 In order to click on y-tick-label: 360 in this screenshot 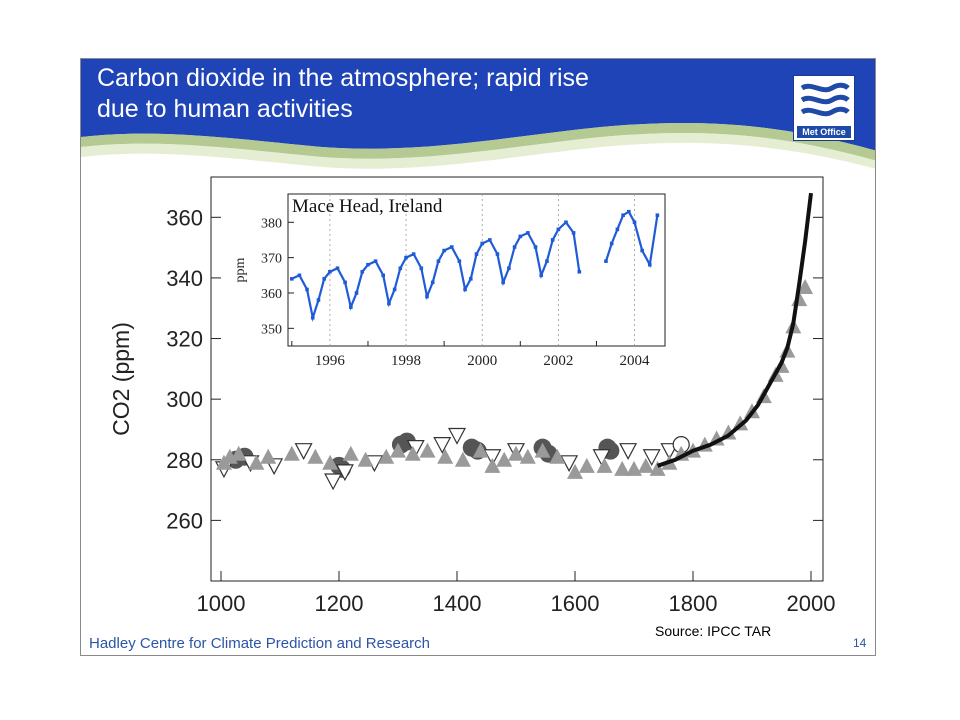, I will do `click(184, 217)`.